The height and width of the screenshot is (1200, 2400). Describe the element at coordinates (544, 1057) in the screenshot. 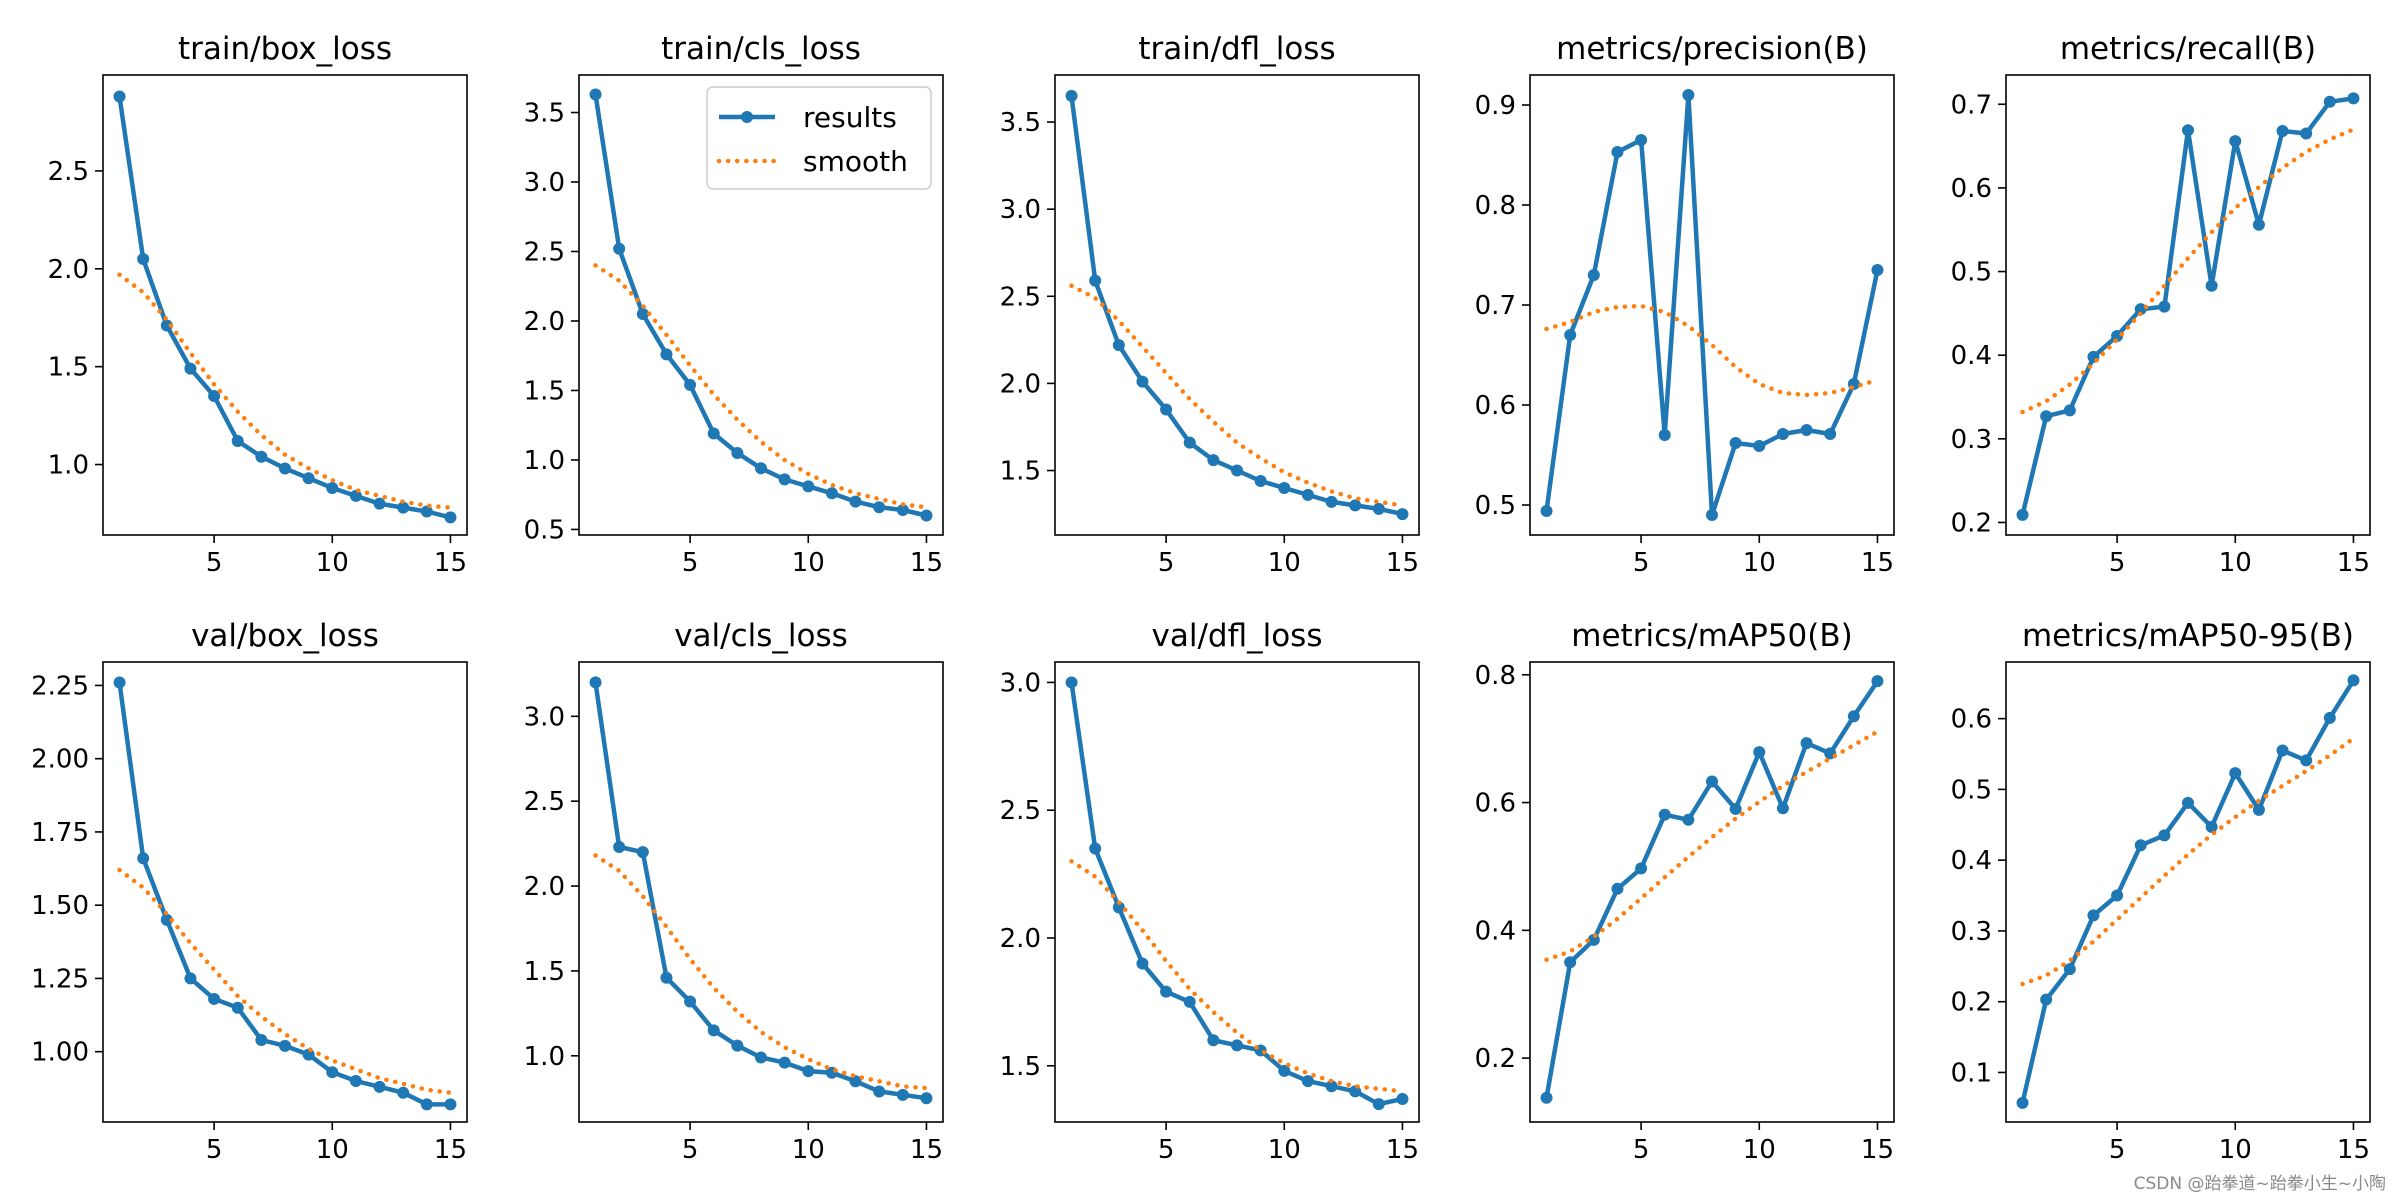

I see `y-tick-label: 1.0` at that location.